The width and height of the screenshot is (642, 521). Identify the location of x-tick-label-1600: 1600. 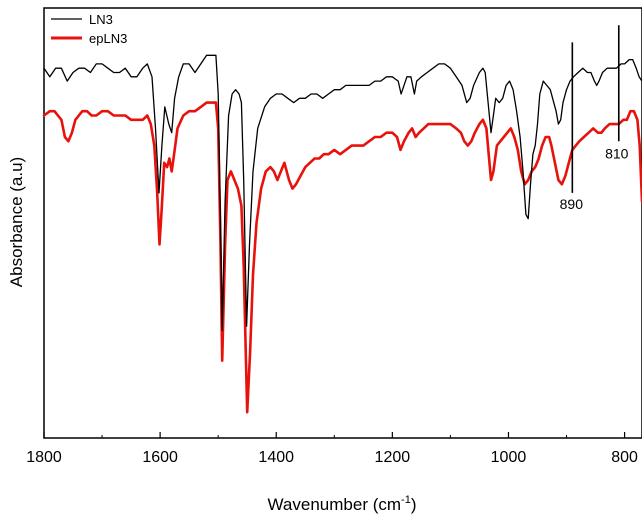
(160, 457).